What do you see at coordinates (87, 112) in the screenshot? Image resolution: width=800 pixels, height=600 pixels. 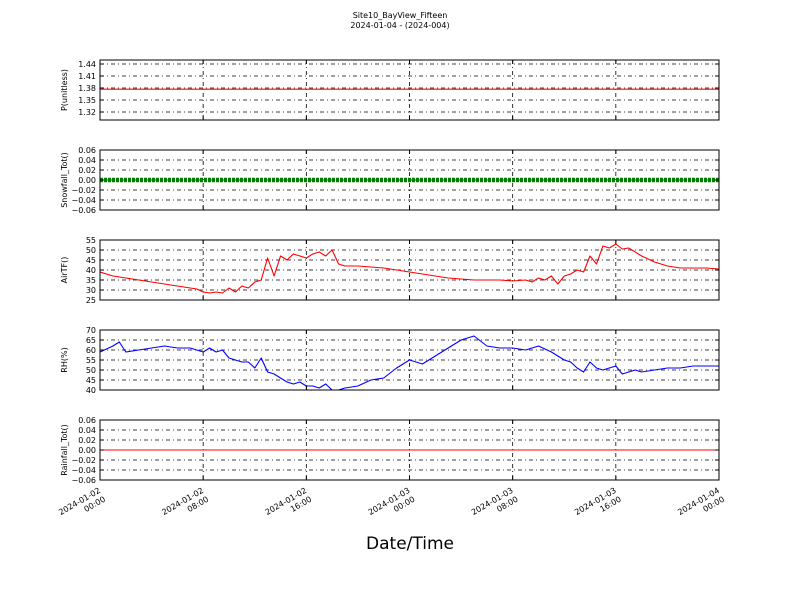 I see `y-tick-label: 1.32` at bounding box center [87, 112].